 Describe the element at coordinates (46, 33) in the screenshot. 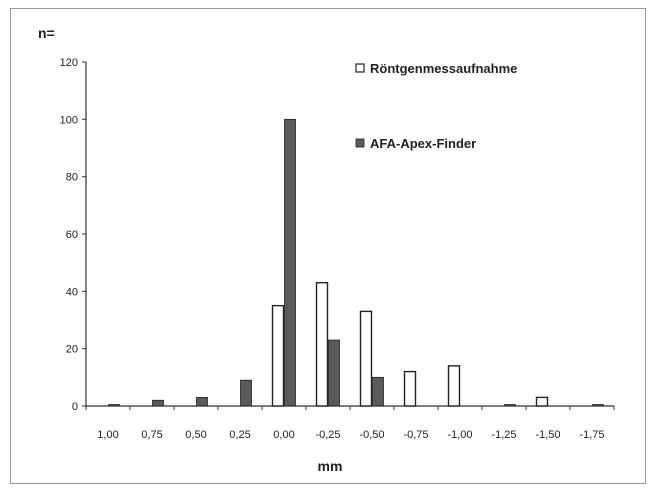

I see `y-axis-label: n=` at that location.